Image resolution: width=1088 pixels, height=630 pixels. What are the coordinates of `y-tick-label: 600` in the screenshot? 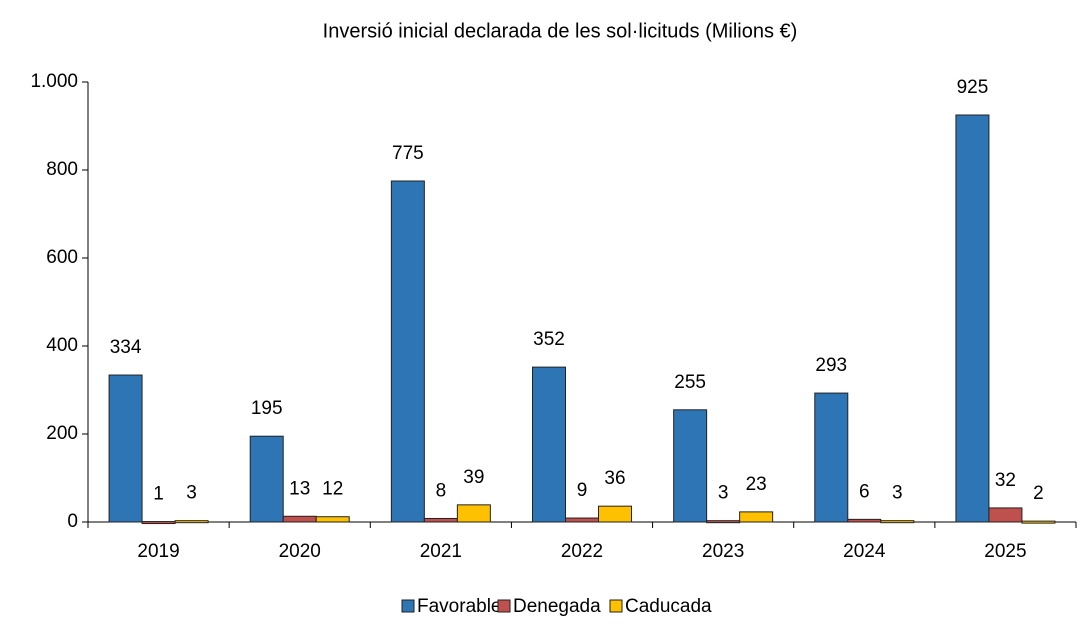 It's located at (62, 257).